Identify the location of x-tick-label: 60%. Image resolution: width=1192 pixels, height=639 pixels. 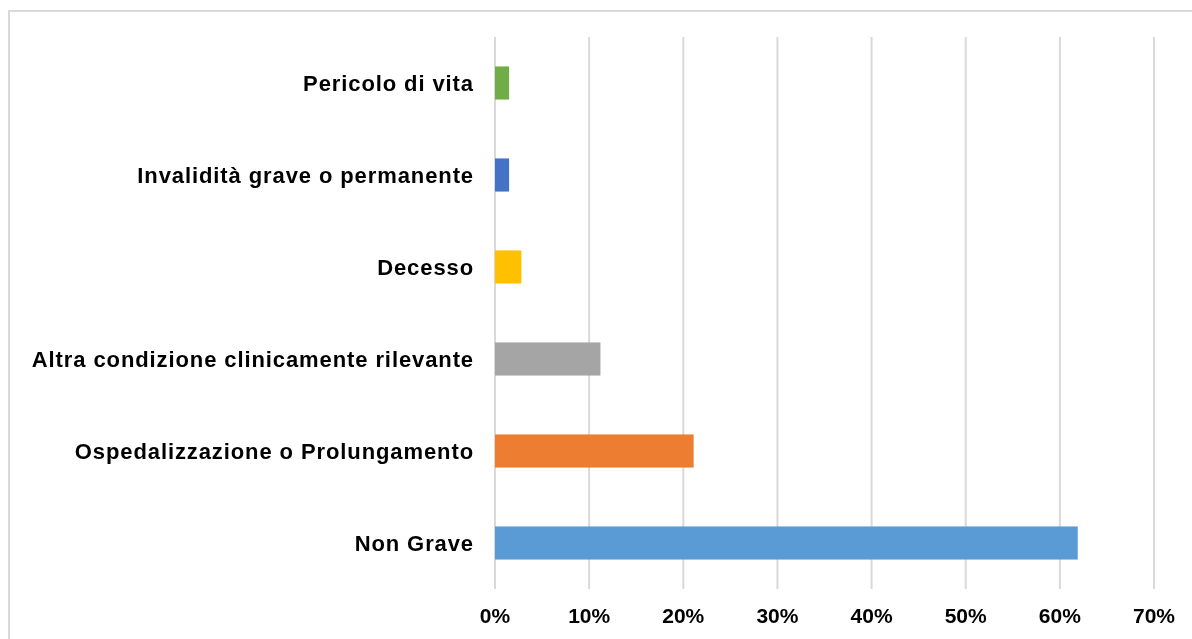
(1060, 615).